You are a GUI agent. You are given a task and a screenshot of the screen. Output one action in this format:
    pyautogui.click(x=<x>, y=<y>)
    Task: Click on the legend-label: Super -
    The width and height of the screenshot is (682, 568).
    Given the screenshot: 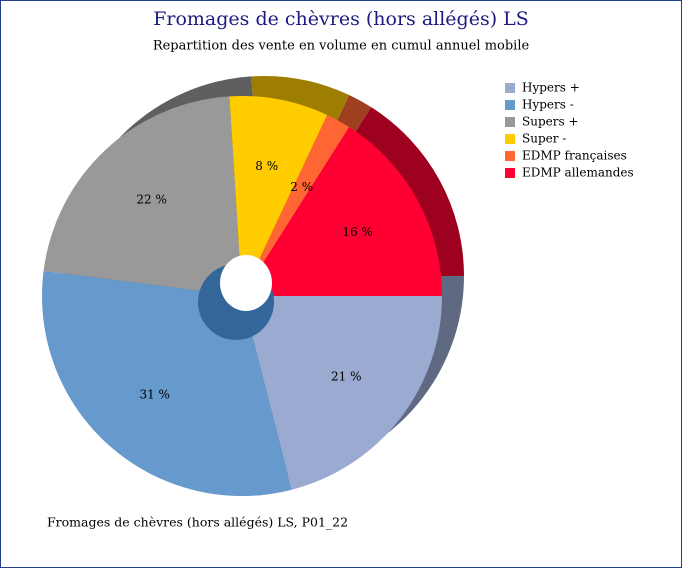 What is the action you would take?
    pyautogui.click(x=544, y=139)
    